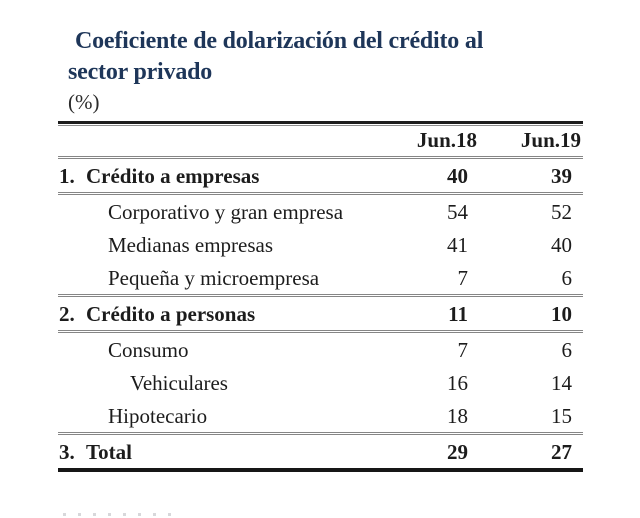 This screenshot has height=518, width=640. I want to click on value-jun18: 16, so click(457, 383).